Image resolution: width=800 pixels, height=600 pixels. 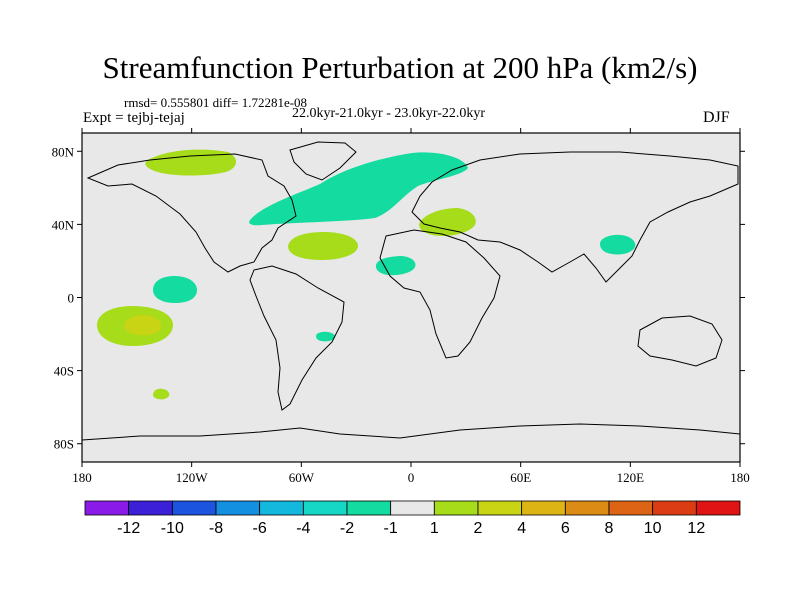 I want to click on colorbar-label: 4, so click(x=521, y=528).